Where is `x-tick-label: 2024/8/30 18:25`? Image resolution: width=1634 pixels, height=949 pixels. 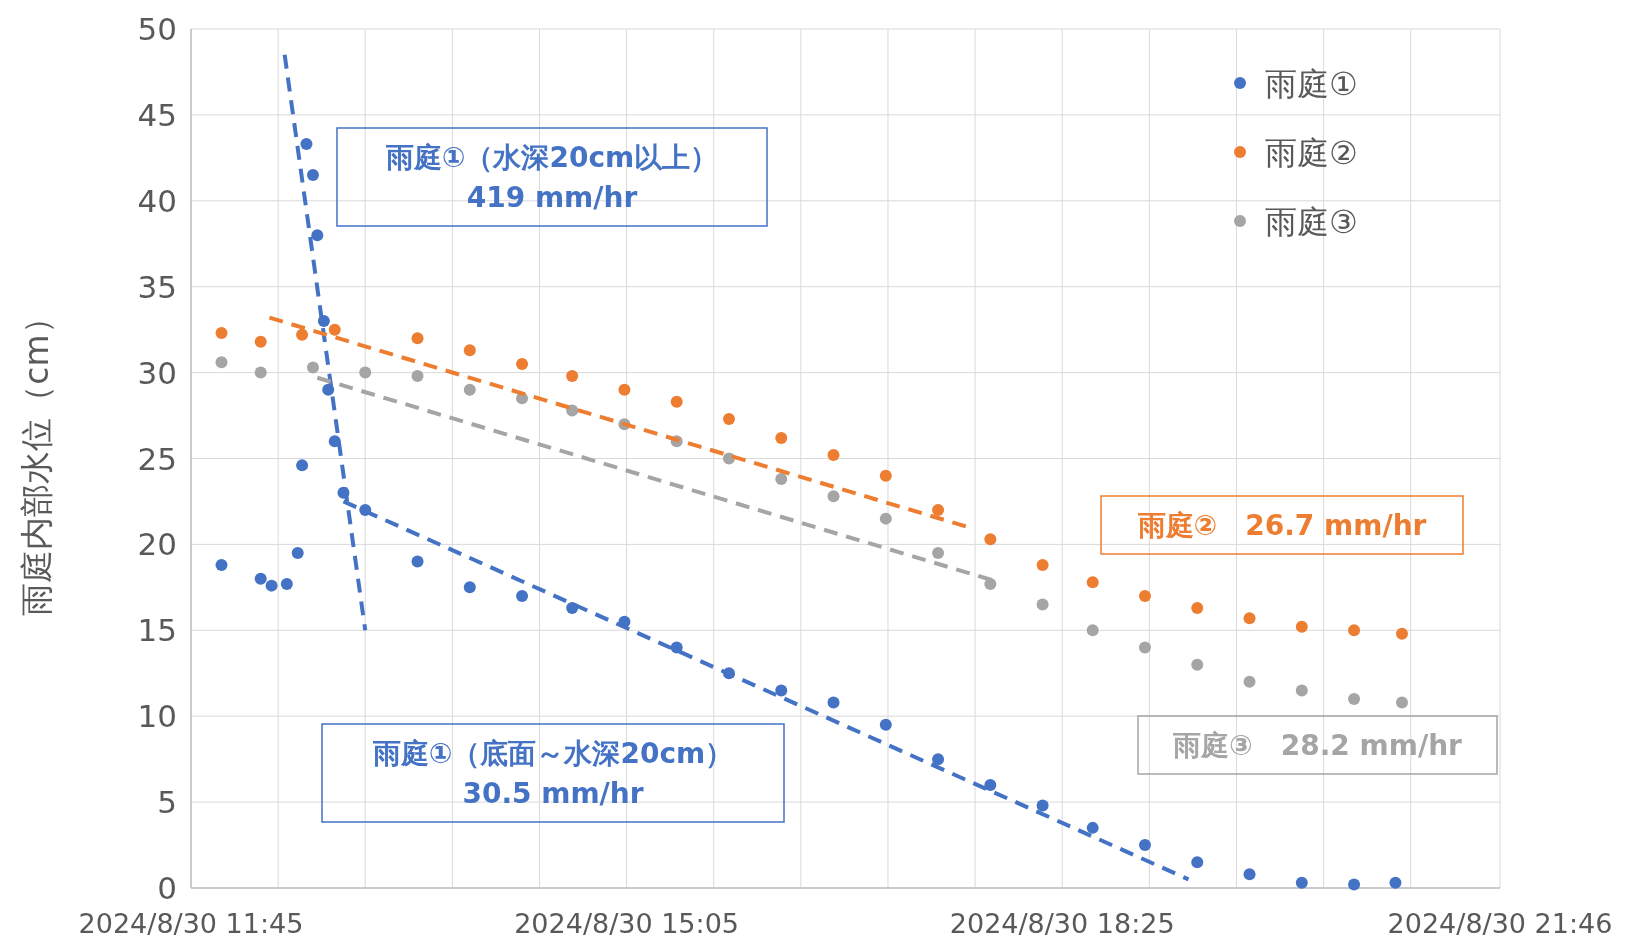
x-tick-label: 2024/8/30 18:25 is located at coordinates (1062, 923).